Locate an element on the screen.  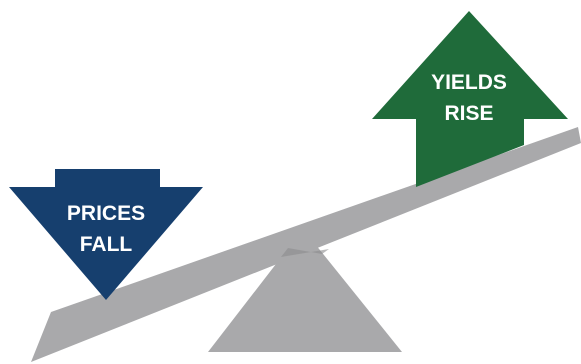
up-arrow-label-line2: RISE is located at coordinates (468, 113).